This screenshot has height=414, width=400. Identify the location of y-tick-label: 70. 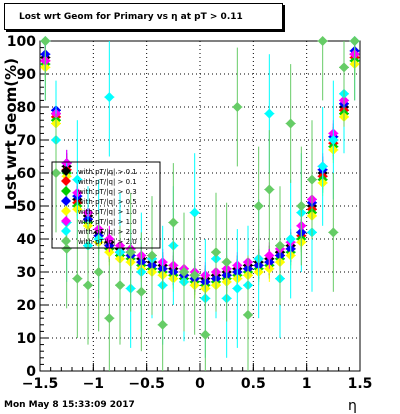
(27, 141).